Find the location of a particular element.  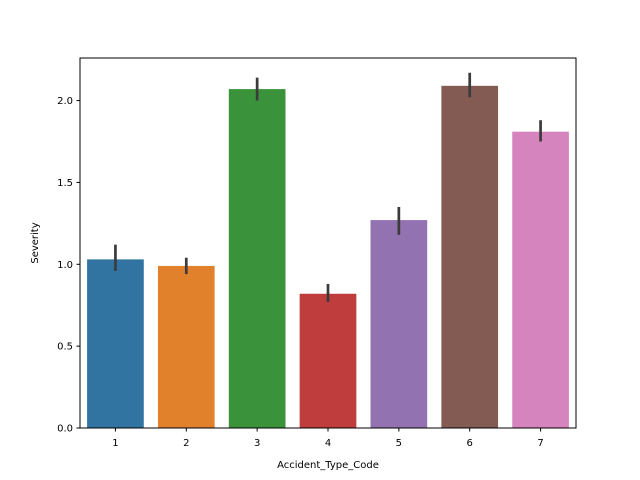

y-axis-ticks: 0.0 0.5 1.0 1.5 2.0 is located at coordinates (68, 265).